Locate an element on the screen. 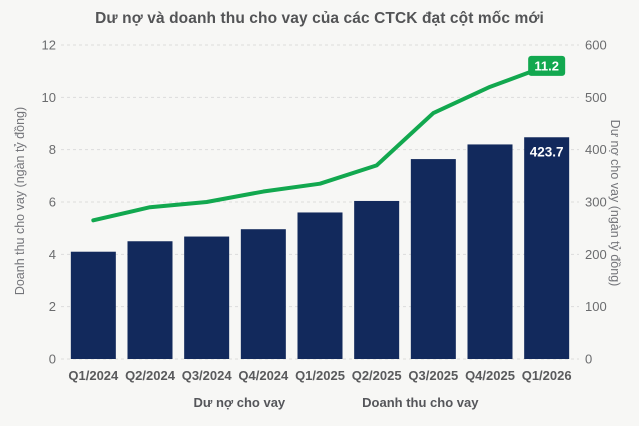 The image size is (639, 426). line-value-label: 11.2 is located at coordinates (546, 65).